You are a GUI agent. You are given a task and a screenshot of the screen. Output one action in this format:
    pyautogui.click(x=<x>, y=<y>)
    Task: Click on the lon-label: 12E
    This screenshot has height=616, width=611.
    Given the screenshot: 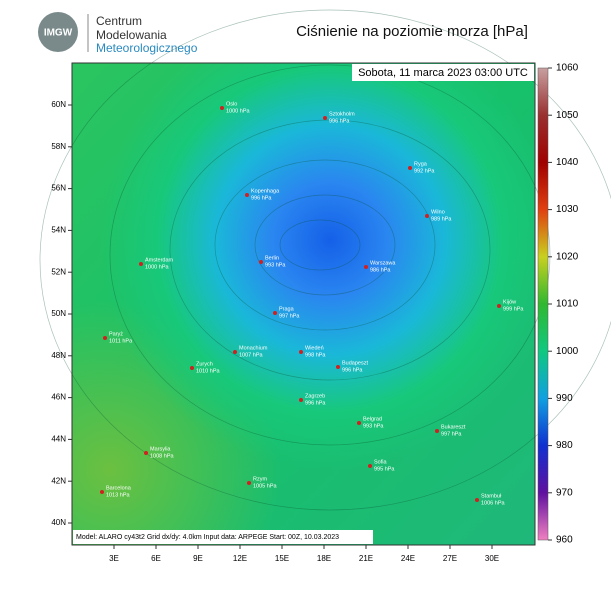 What is the action you would take?
    pyautogui.click(x=240, y=558)
    